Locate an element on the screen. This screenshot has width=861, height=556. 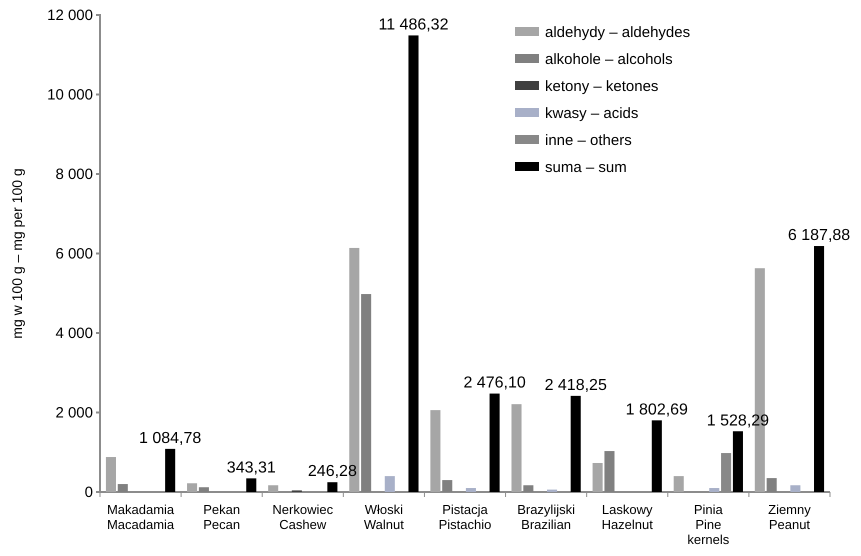
x-tick-label: Pistacja Pistachio is located at coordinates (465, 517).